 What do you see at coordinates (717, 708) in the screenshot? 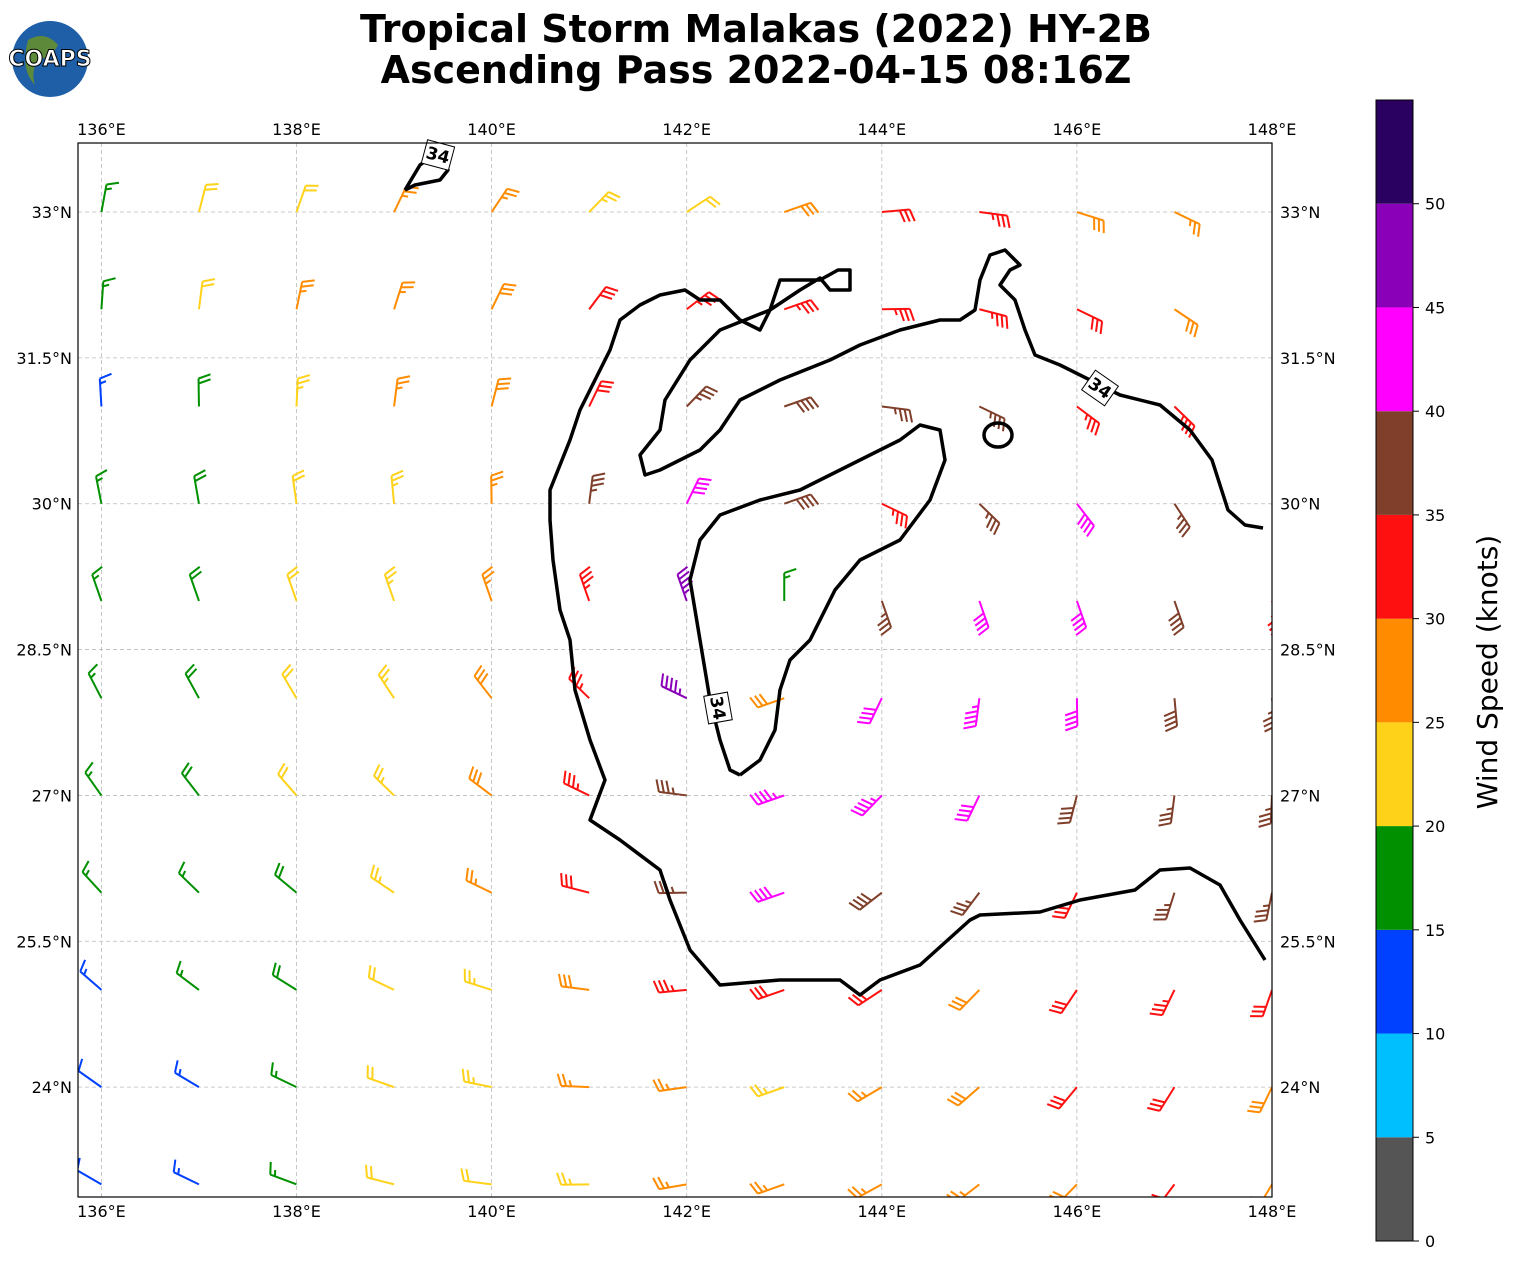
I see `contour-label: 34` at bounding box center [717, 708].